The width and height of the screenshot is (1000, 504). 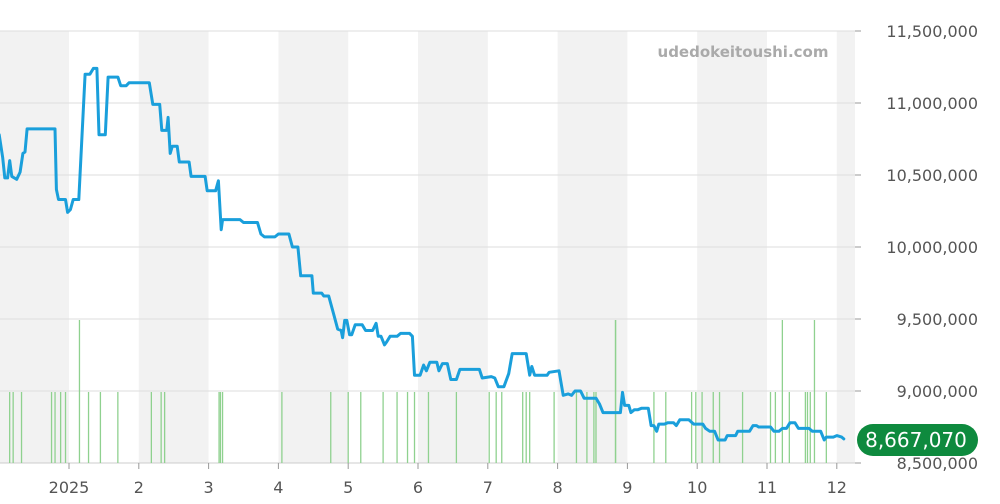 I want to click on y-tick-label: 10,000,000, so click(x=932, y=247).